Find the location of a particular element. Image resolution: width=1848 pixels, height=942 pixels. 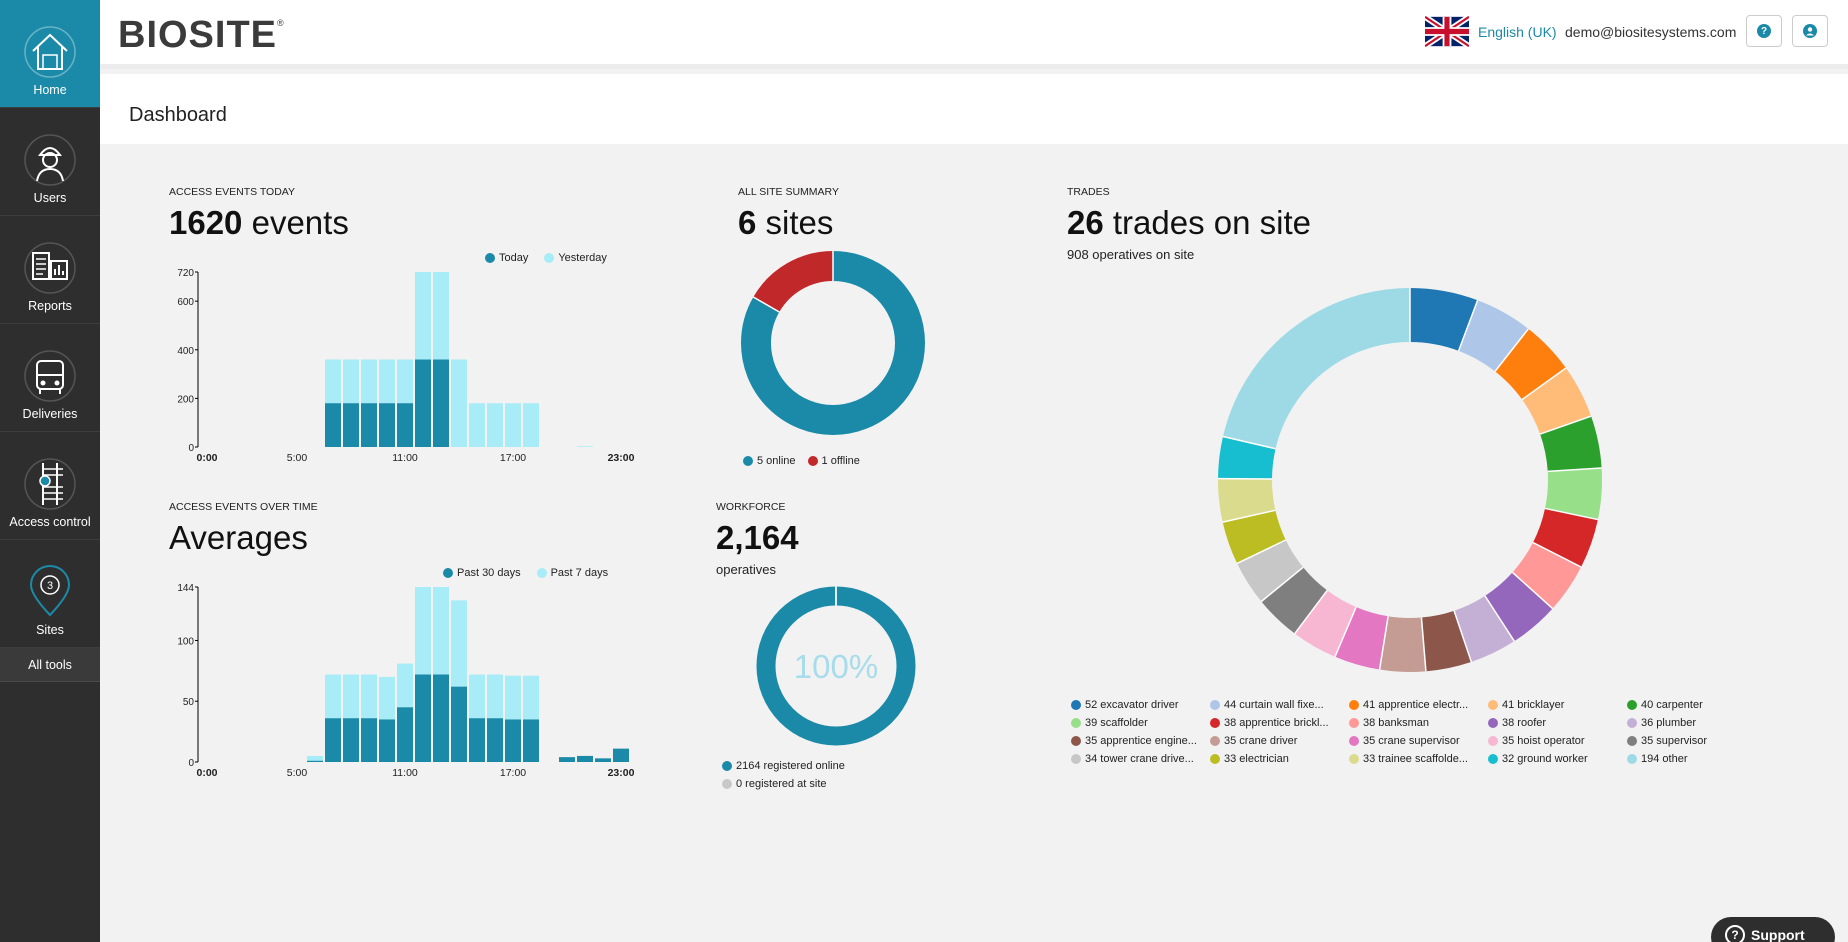

trade-legend-item: 41 bricklayer is located at coordinates (1557, 704).